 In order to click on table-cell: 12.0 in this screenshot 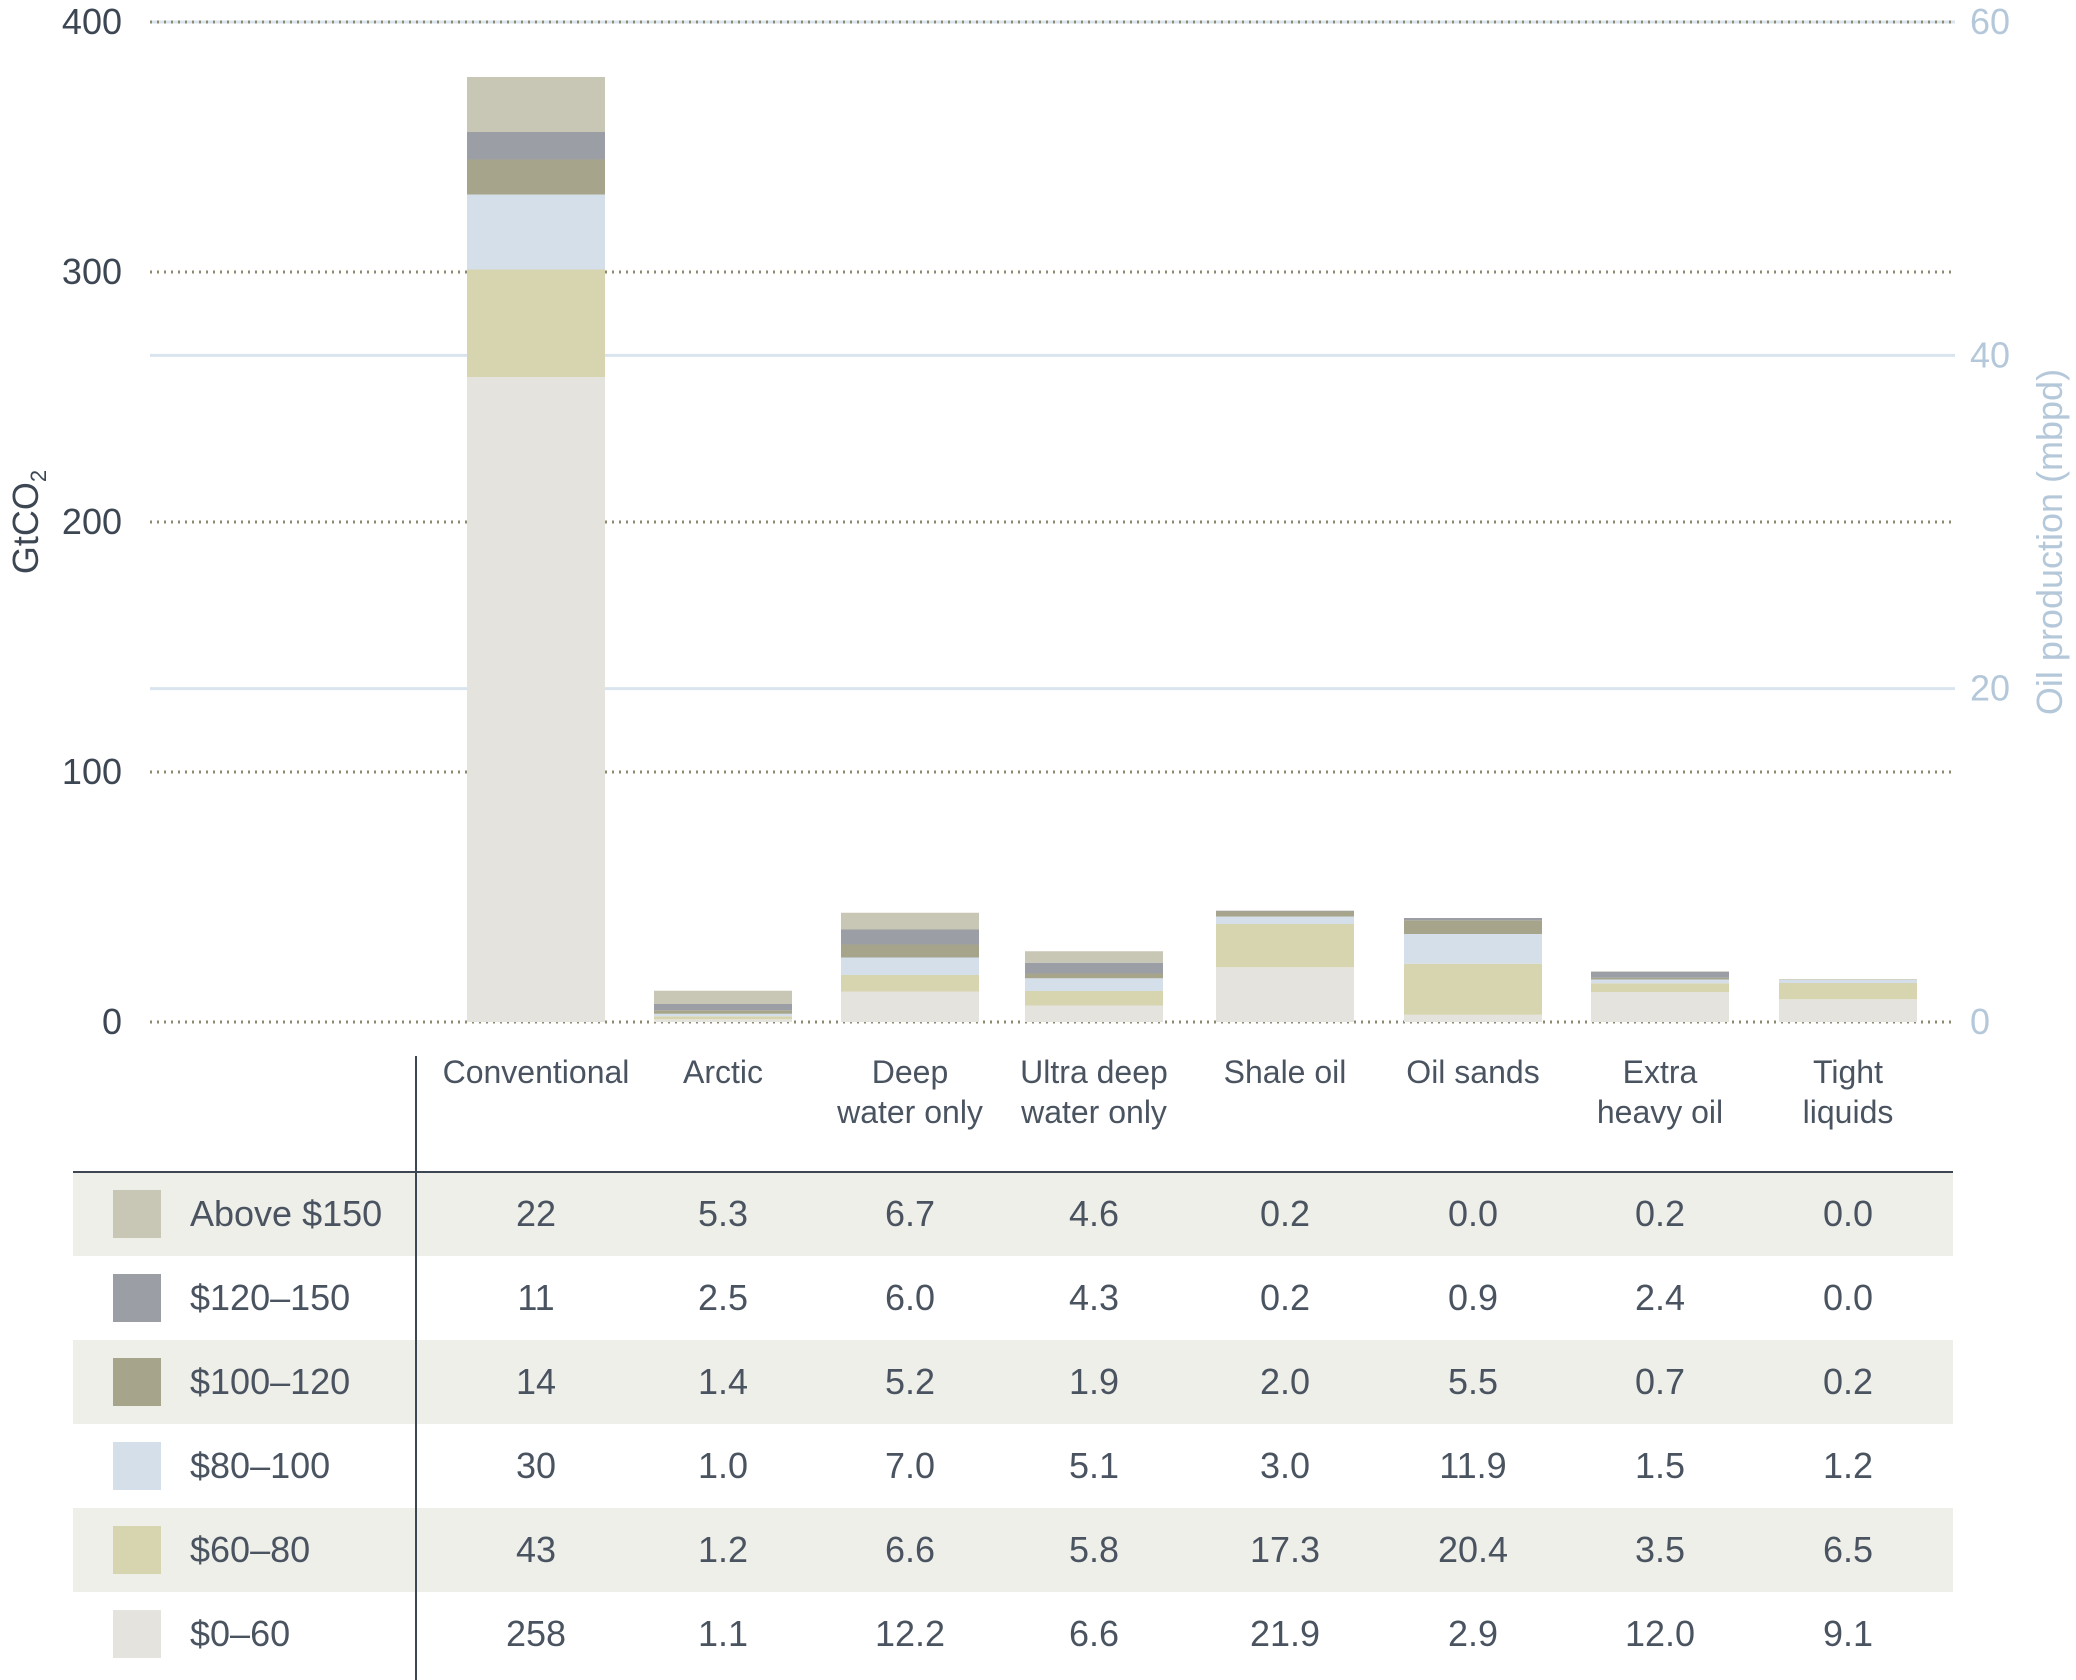, I will do `click(1660, 1633)`.